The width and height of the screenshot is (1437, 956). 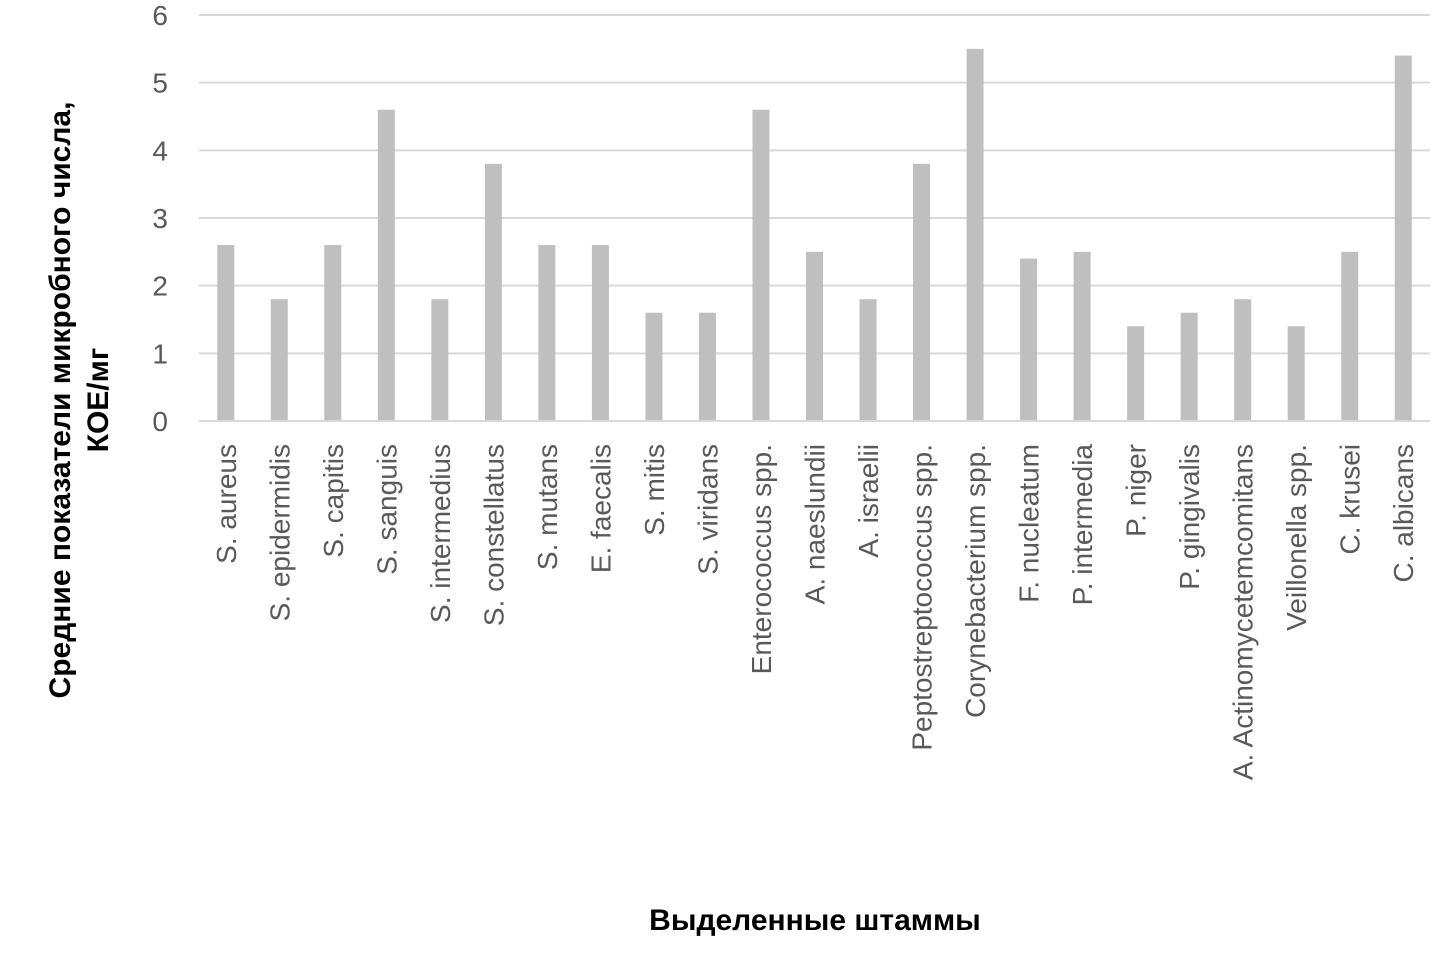 I want to click on bar-a-israelii, so click(x=868, y=360).